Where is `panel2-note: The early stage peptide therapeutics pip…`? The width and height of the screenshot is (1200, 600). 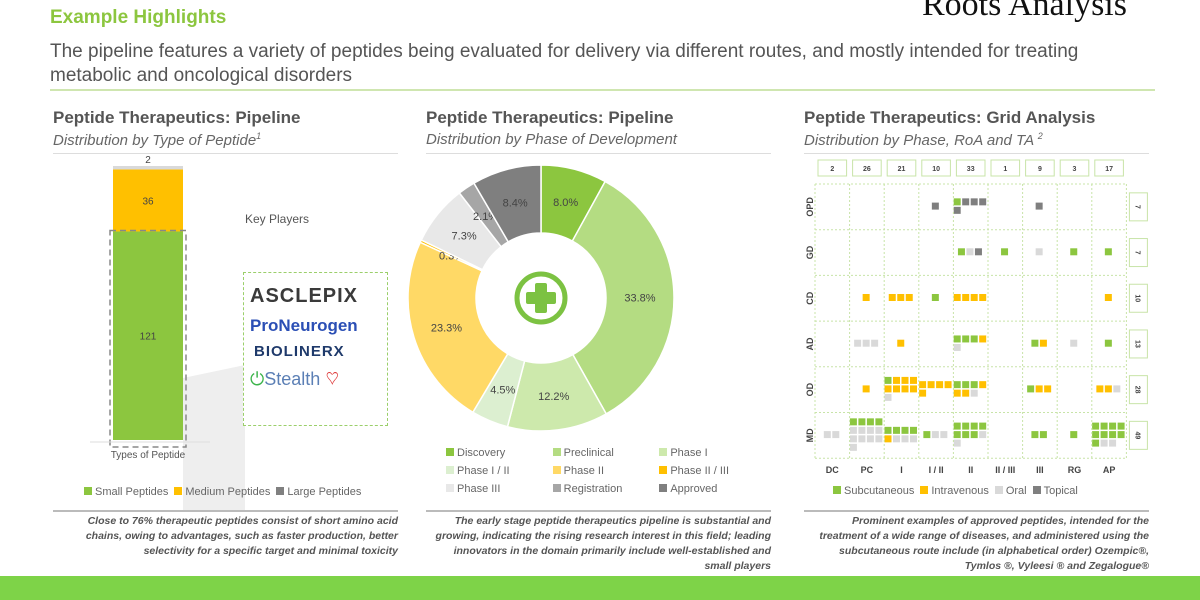
panel2-note: The early stage peptide therapeutics pip… is located at coordinates (603, 543).